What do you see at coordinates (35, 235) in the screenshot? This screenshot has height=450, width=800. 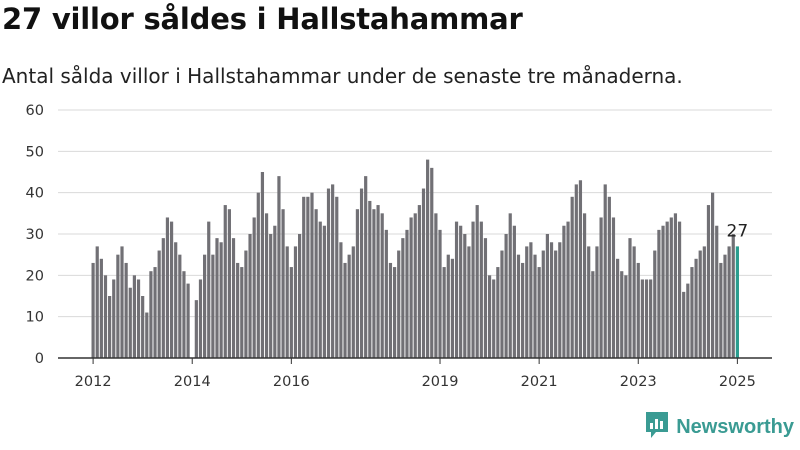 I see `y-tick-label: 30` at bounding box center [35, 235].